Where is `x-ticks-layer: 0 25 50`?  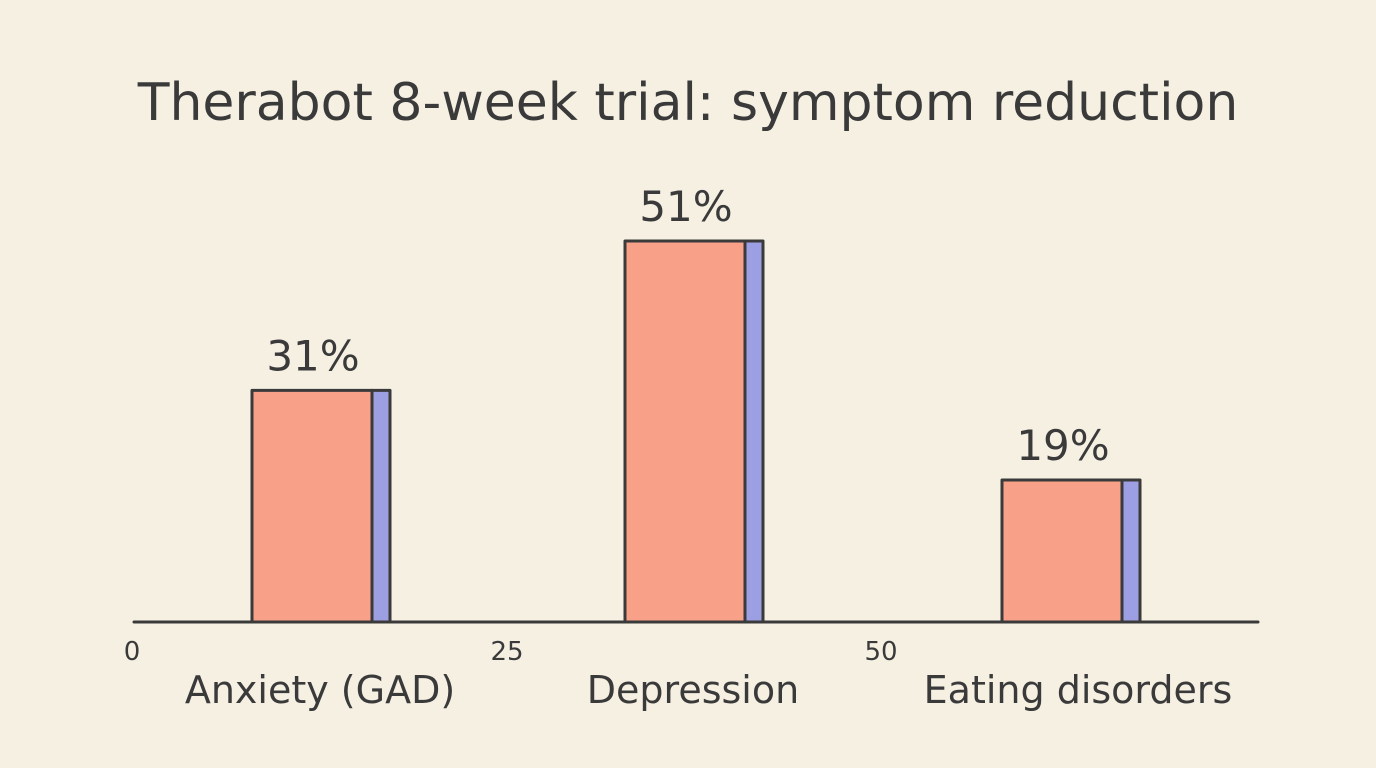 x-ticks-layer: 0 25 50 is located at coordinates (511, 652).